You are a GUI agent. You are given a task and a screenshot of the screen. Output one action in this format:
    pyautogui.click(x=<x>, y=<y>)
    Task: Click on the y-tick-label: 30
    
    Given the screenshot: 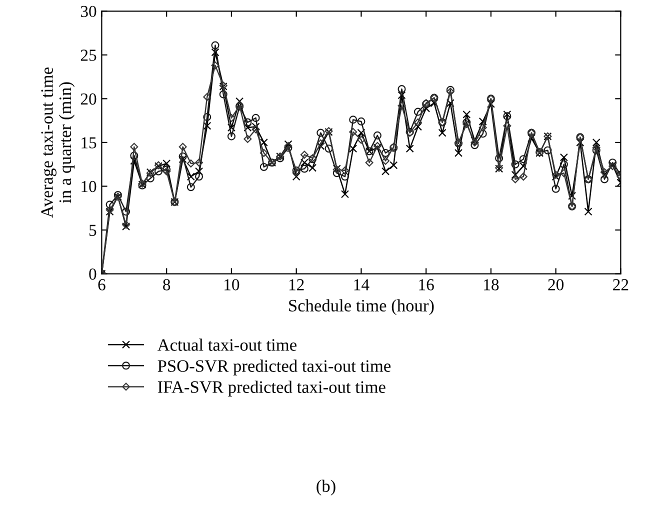 What is the action you would take?
    pyautogui.click(x=88, y=12)
    